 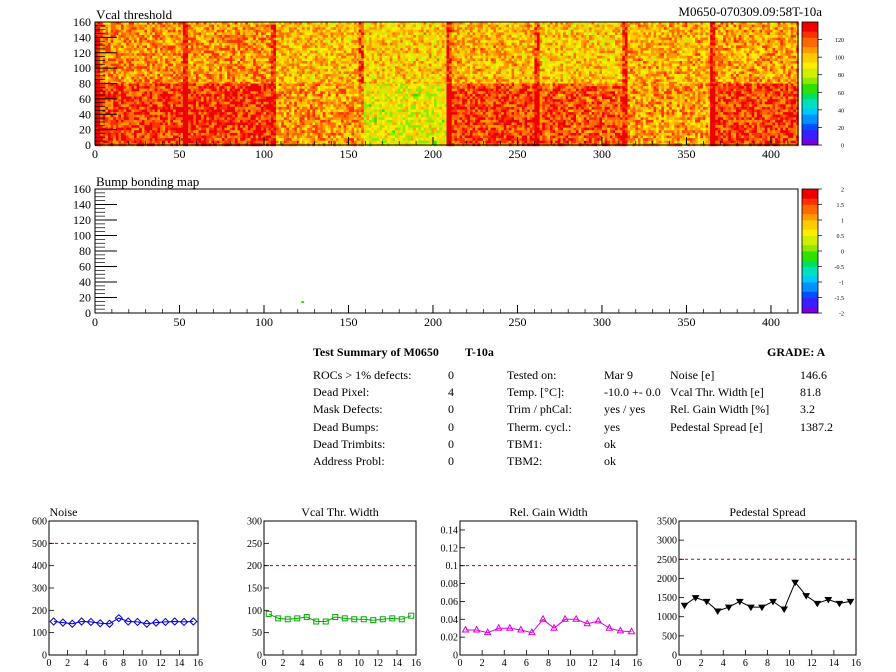 I want to click on map-title: Vcal threshold, so click(x=134, y=14).